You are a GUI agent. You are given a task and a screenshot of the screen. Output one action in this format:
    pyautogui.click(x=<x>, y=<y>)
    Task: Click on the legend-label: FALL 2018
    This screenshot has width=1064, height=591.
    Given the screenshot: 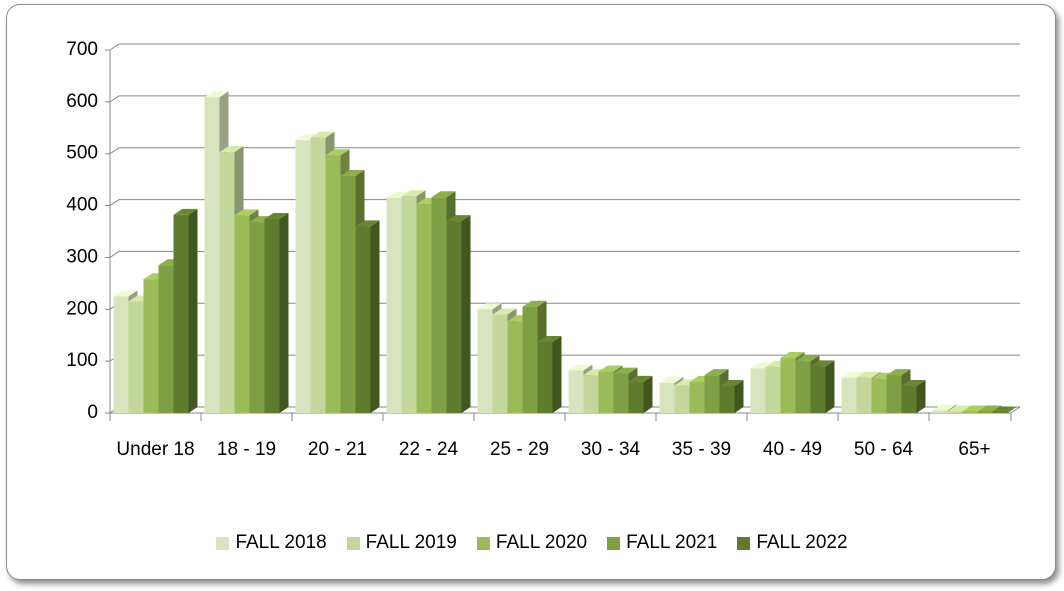 What is the action you would take?
    pyautogui.click(x=281, y=542)
    